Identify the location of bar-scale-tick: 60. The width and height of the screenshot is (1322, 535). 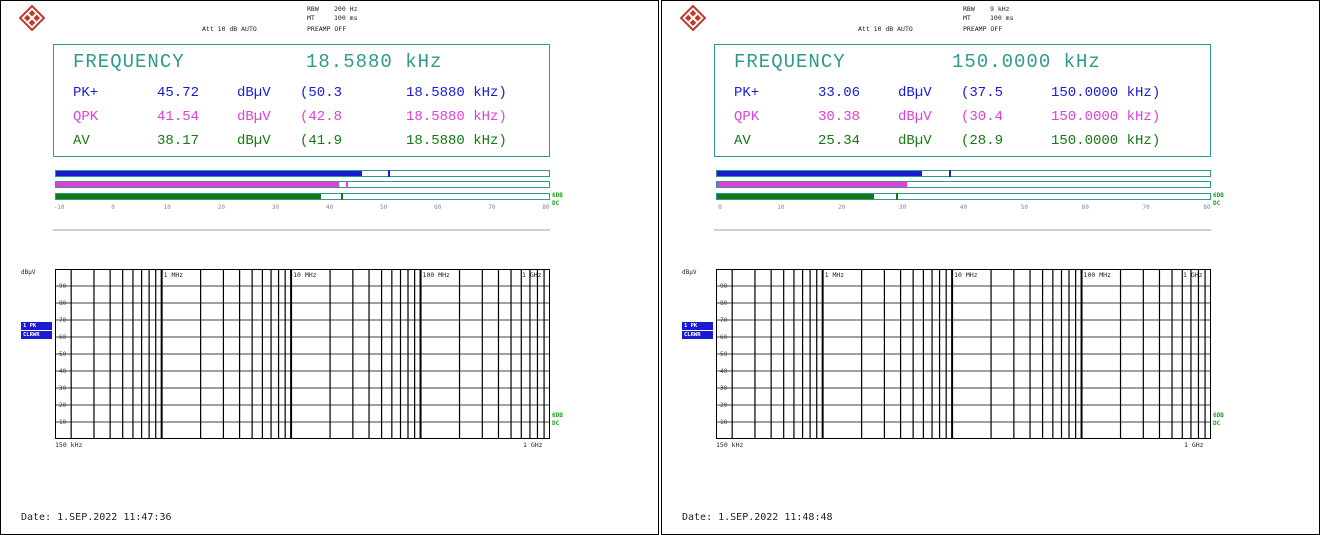
(1085, 207).